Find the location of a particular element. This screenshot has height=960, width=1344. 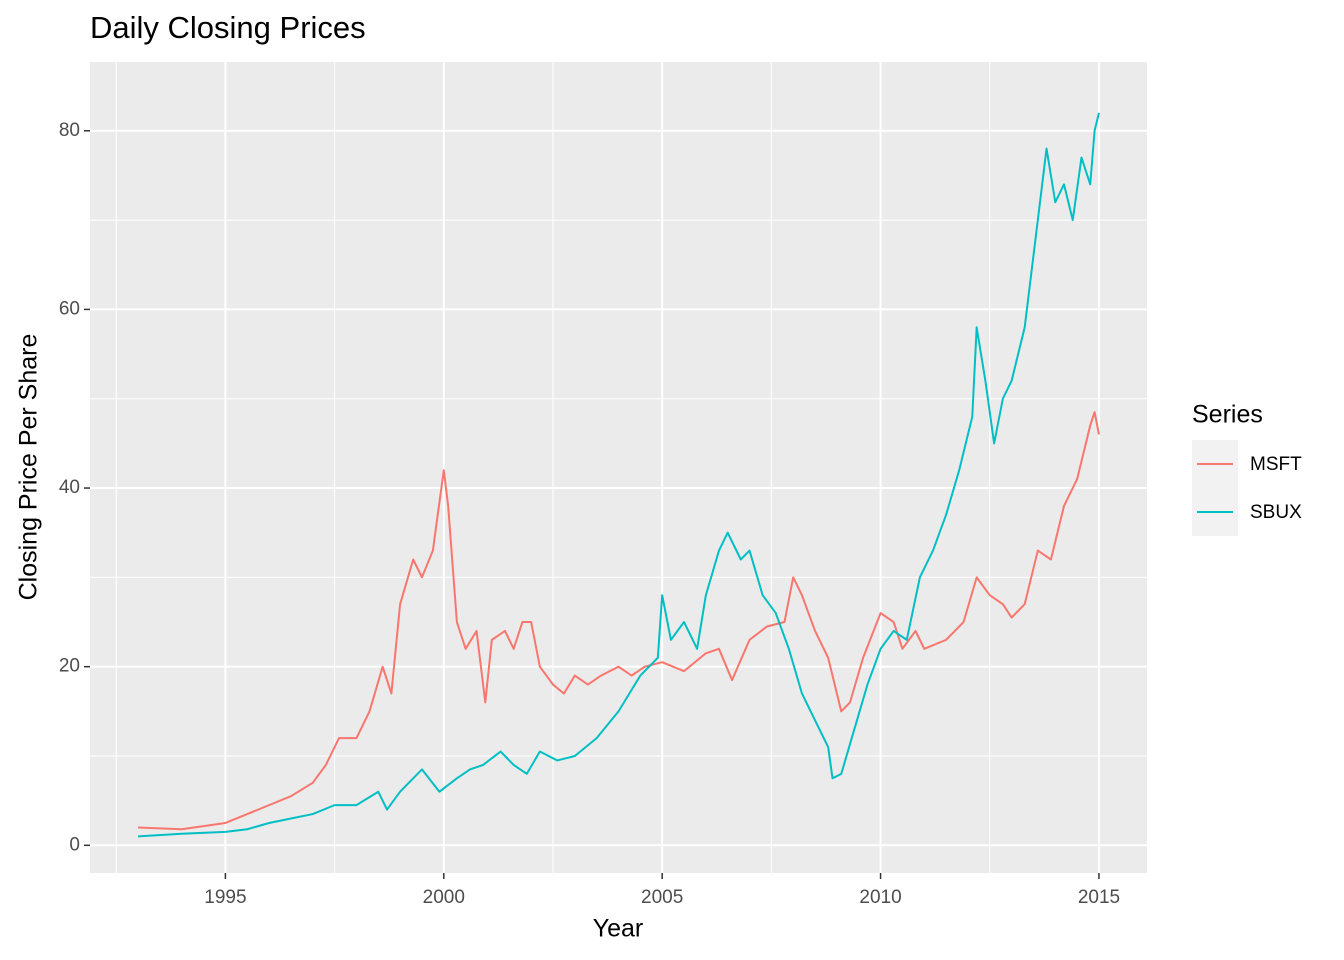

y-tick-label: 60 is located at coordinates (69, 308).